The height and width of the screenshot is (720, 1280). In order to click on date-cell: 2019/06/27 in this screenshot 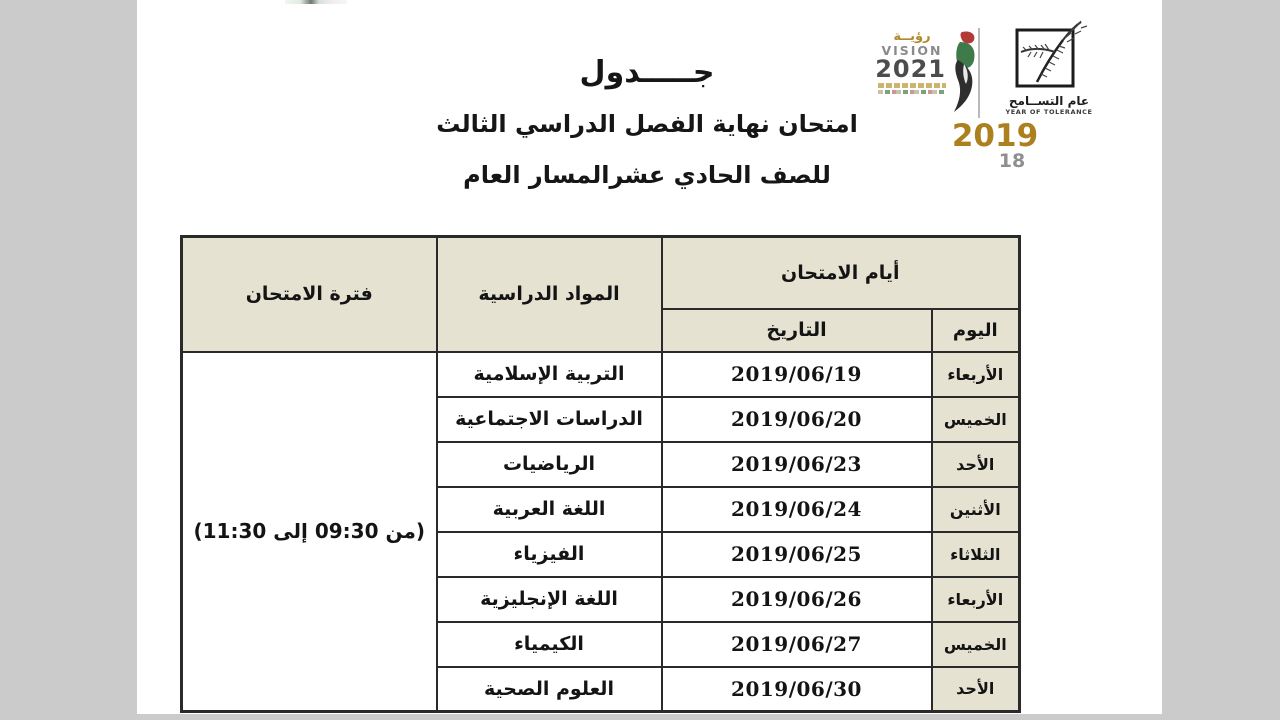, I will do `click(796, 644)`.